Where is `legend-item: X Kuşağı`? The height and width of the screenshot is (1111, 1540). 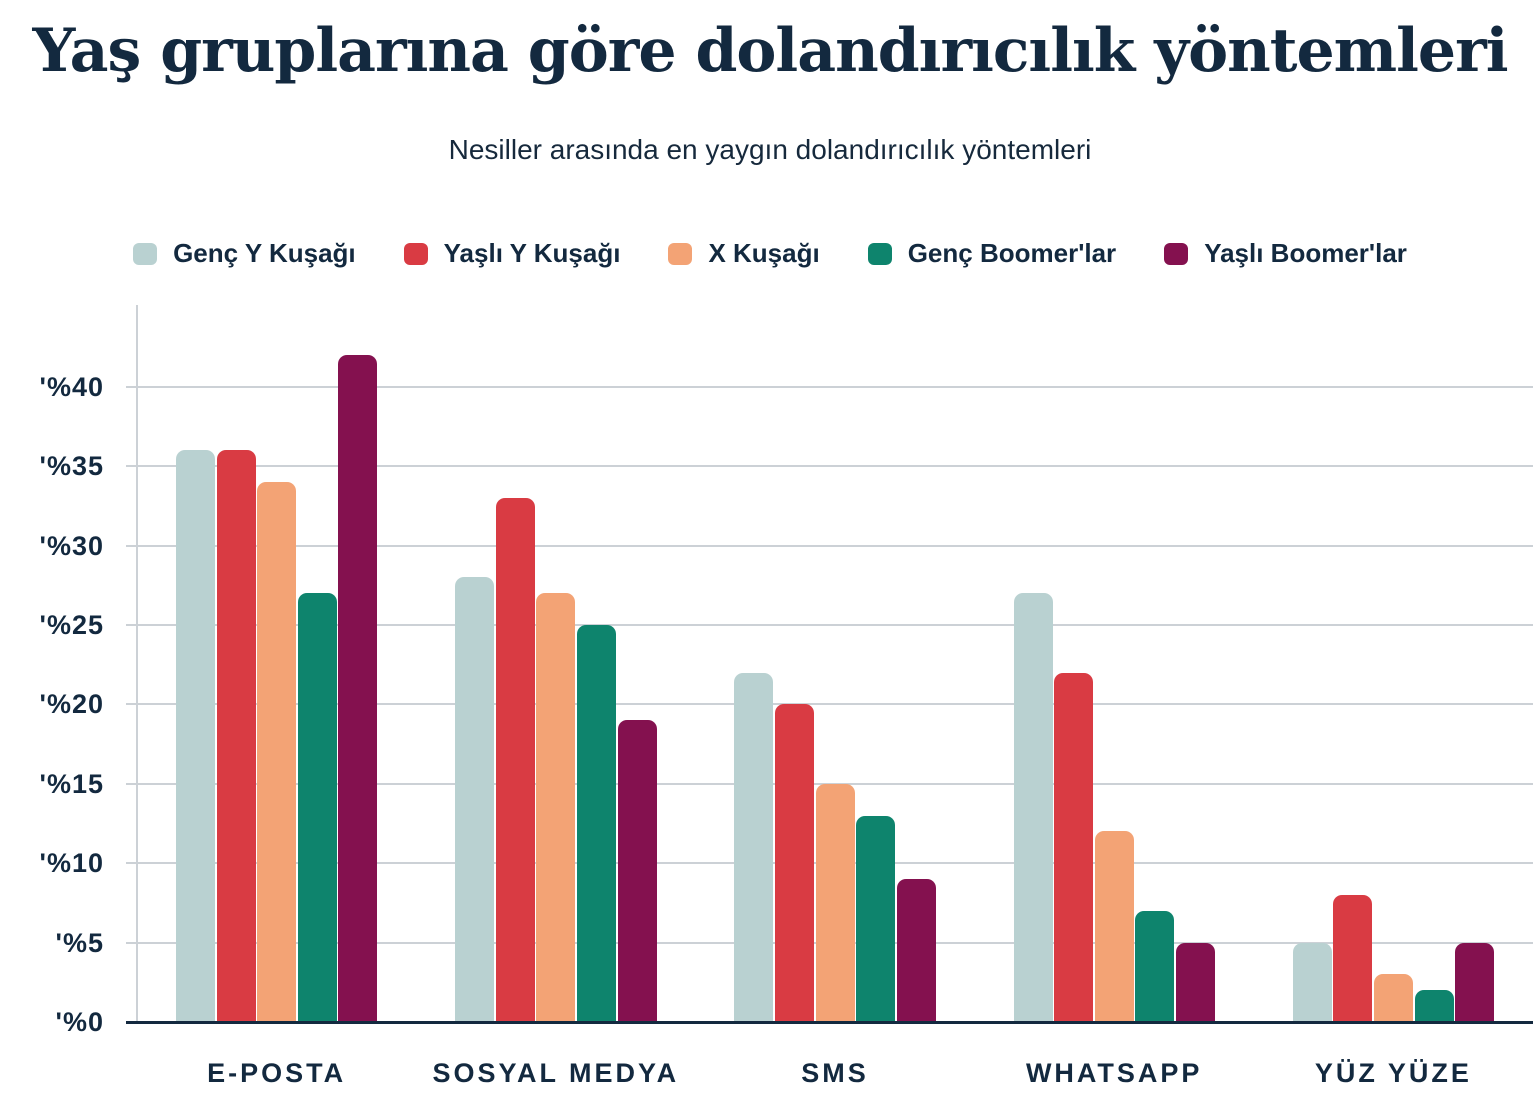
legend-item: X Kuşağı is located at coordinates (744, 253).